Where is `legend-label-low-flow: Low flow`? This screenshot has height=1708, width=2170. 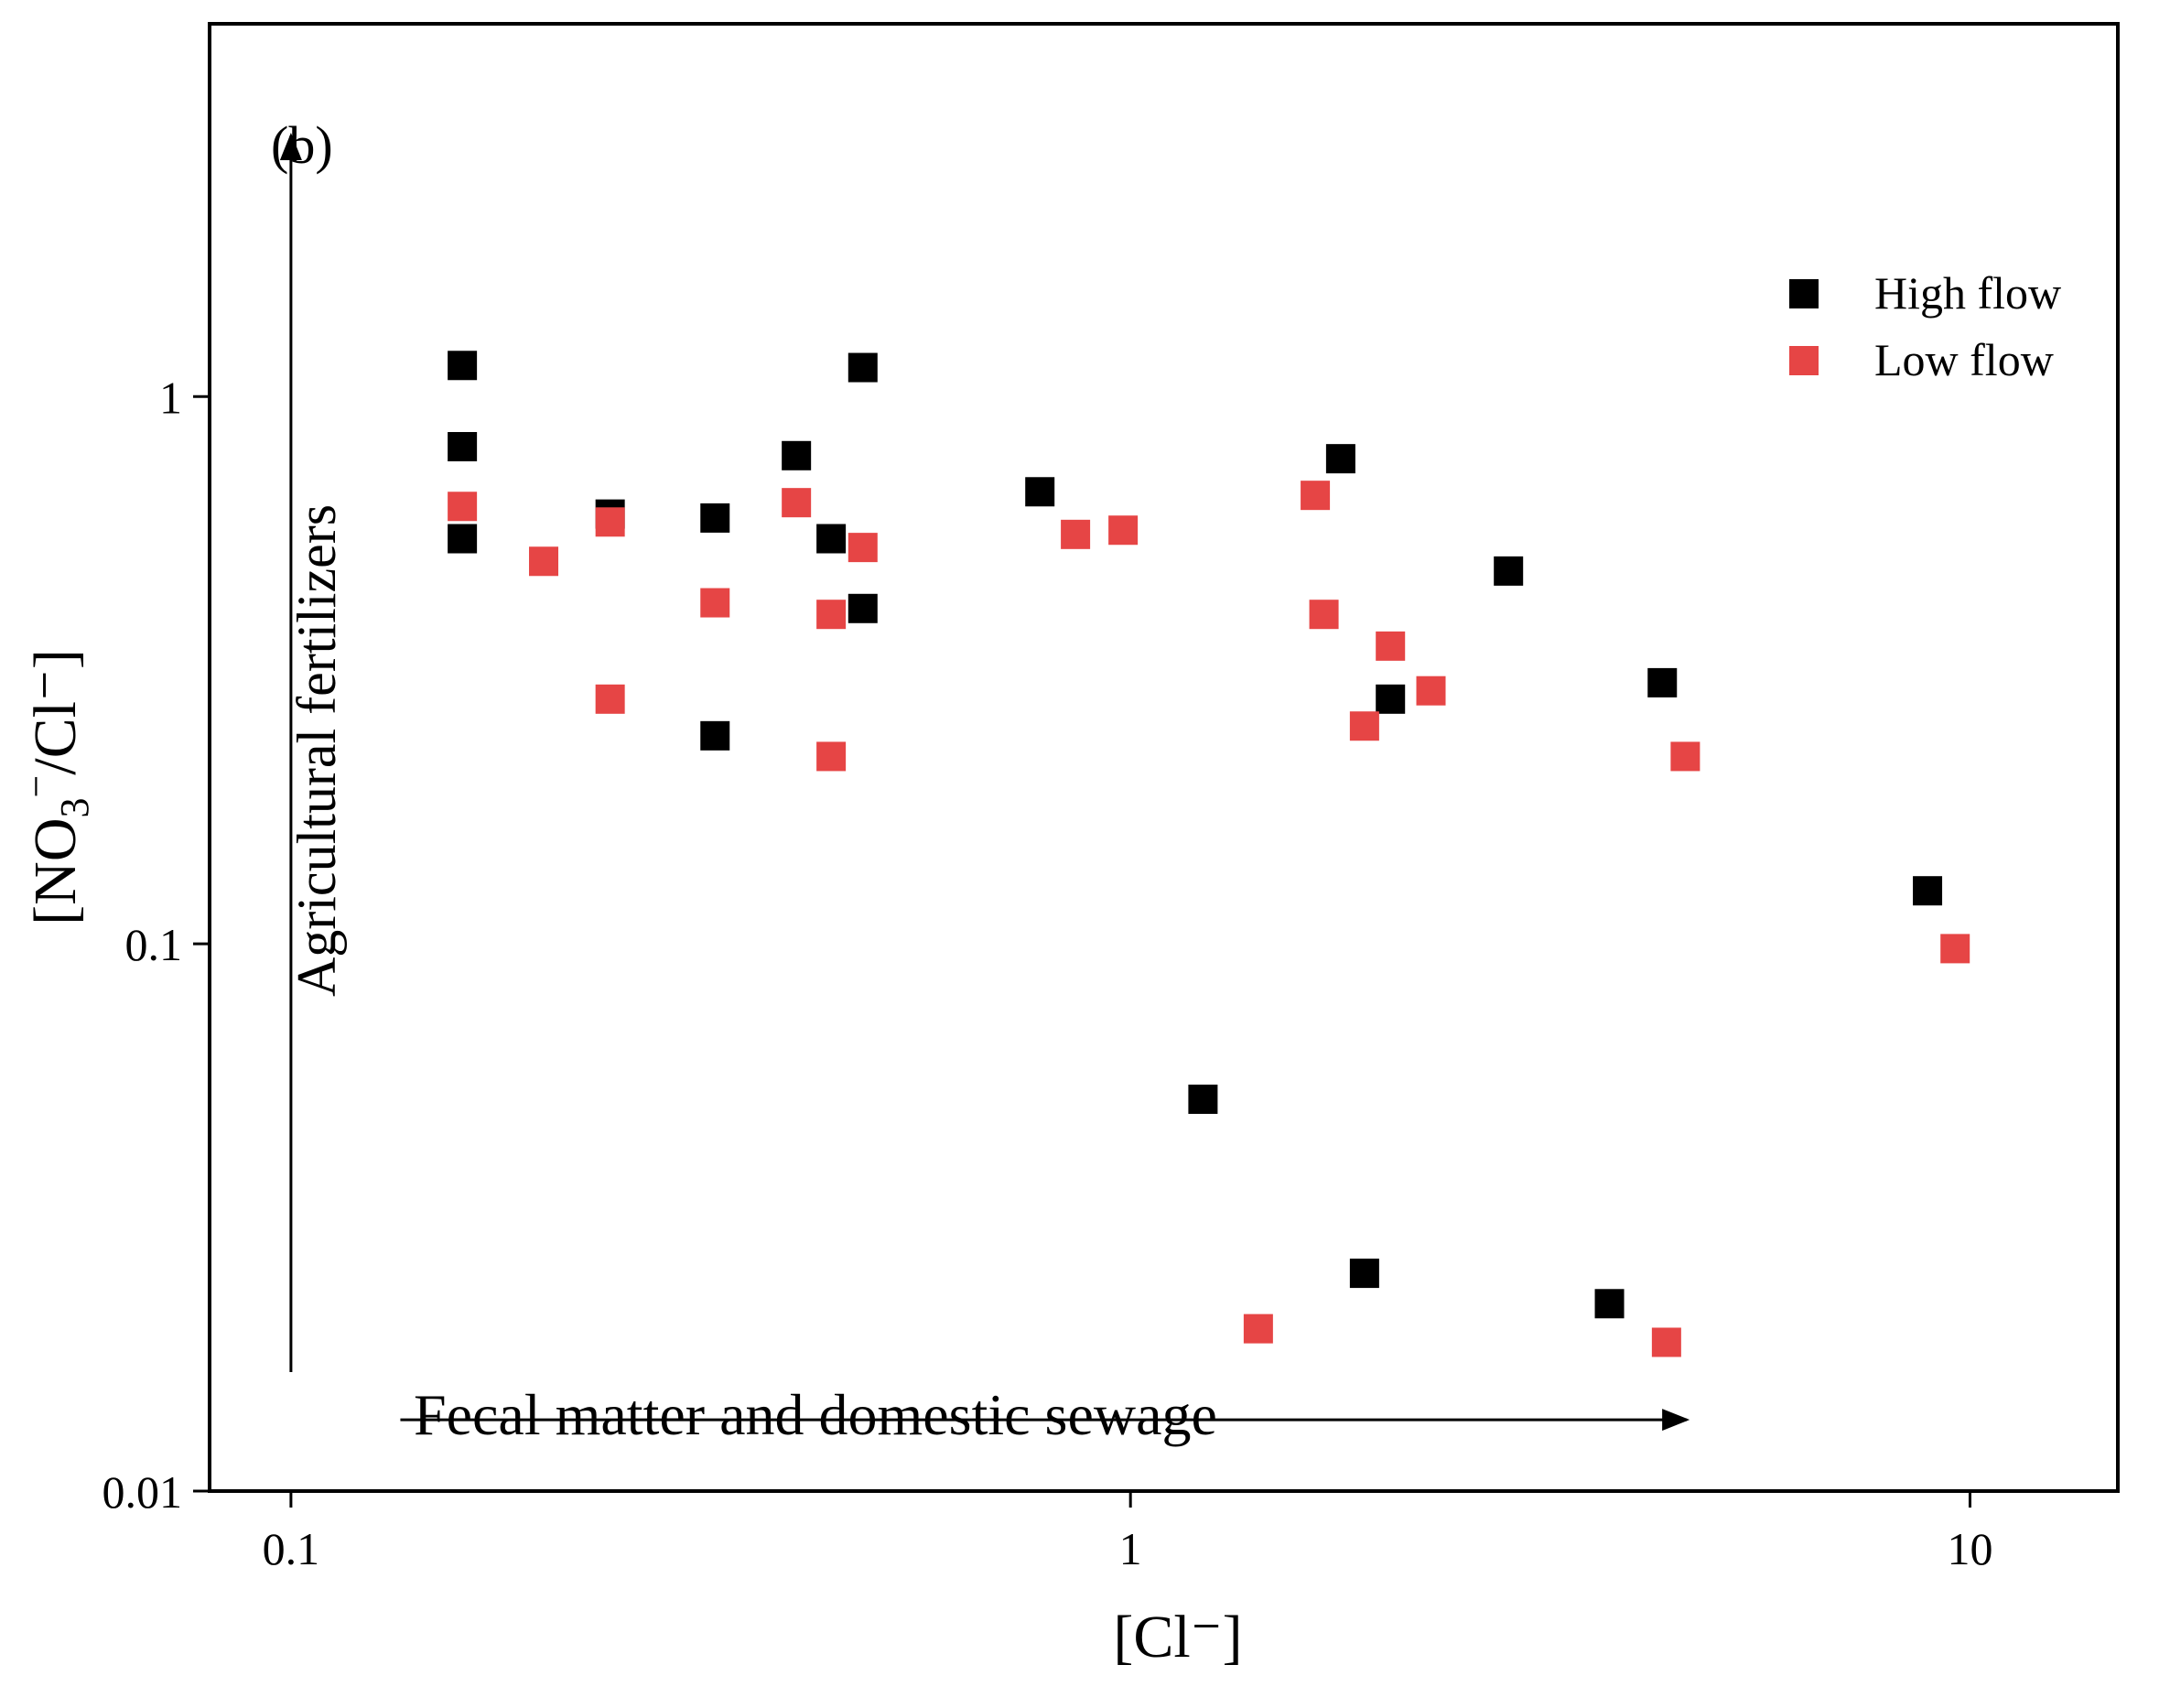
legend-label-low-flow: Low flow is located at coordinates (1964, 359).